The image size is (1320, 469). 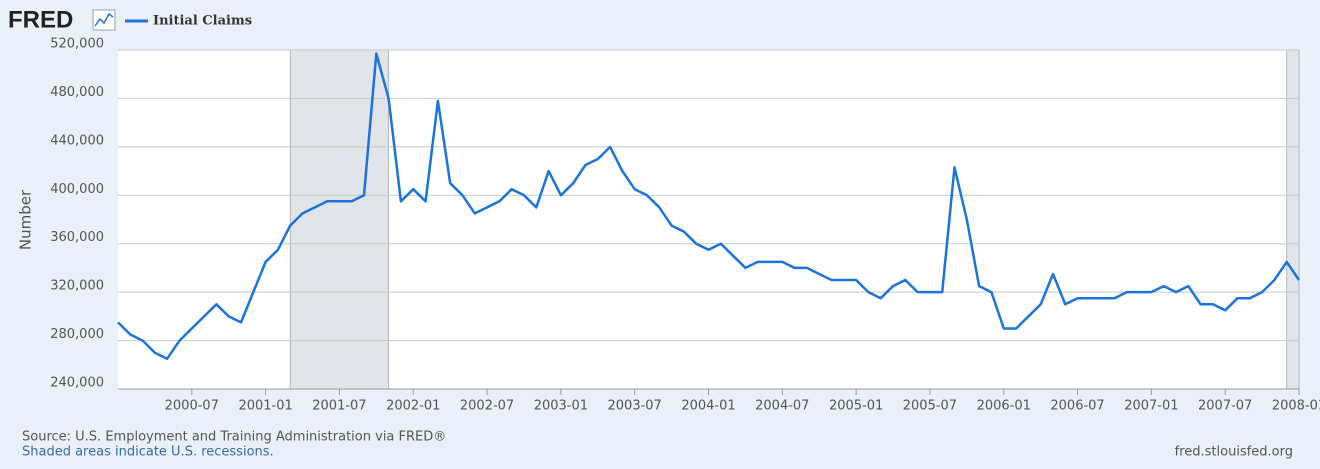 What do you see at coordinates (1296, 406) in the screenshot?
I see `x-tick-label: 2008-01` at bounding box center [1296, 406].